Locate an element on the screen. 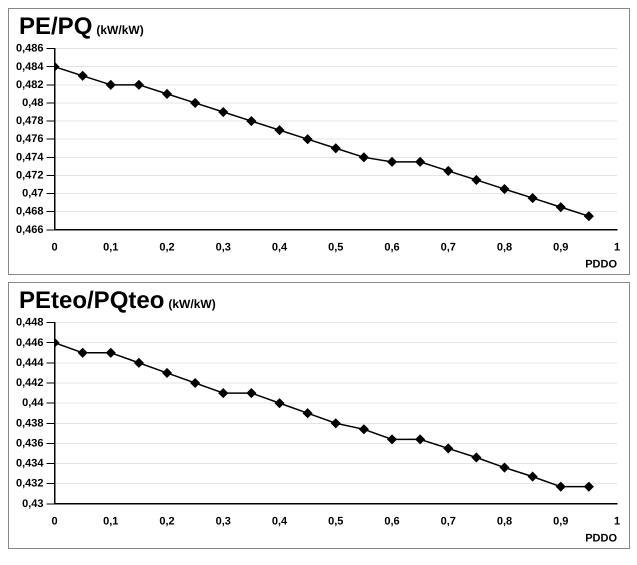 The width and height of the screenshot is (637, 565). y-tick-label: 0,472 is located at coordinates (30, 175).